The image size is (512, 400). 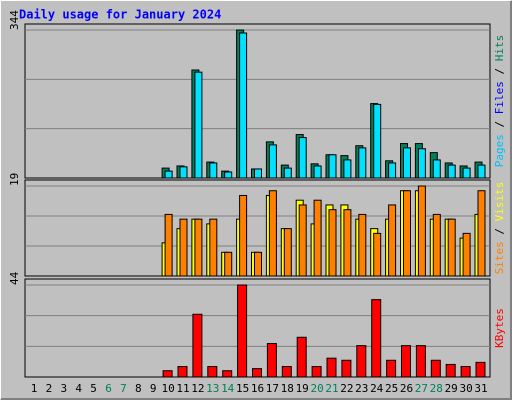 What do you see at coordinates (480, 388) in the screenshot?
I see `x-tick-label: 31` at bounding box center [480, 388].